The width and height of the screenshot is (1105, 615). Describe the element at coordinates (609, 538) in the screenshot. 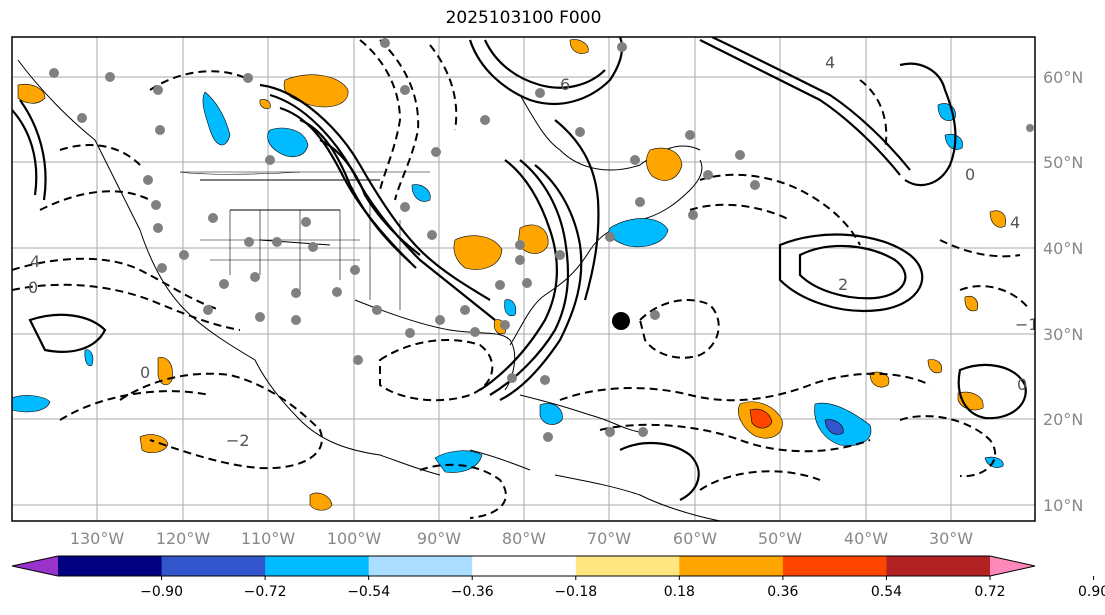

I see `svg-text: 70°W` at that location.